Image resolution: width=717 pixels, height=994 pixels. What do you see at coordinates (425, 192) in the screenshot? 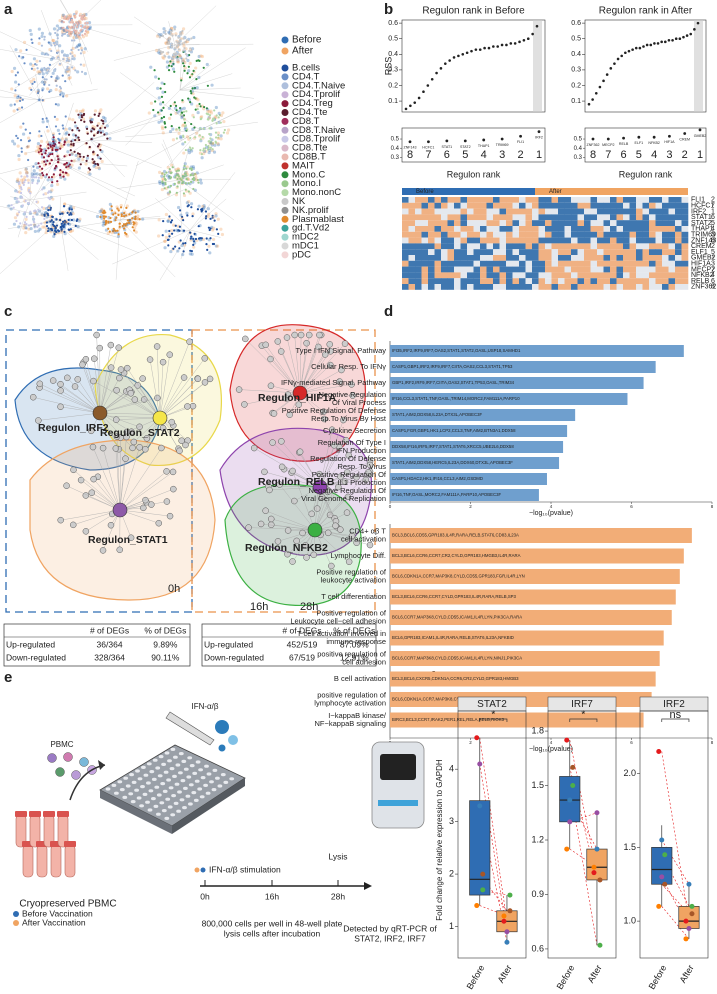
I see `heatmap-group-label: Before` at bounding box center [425, 192].